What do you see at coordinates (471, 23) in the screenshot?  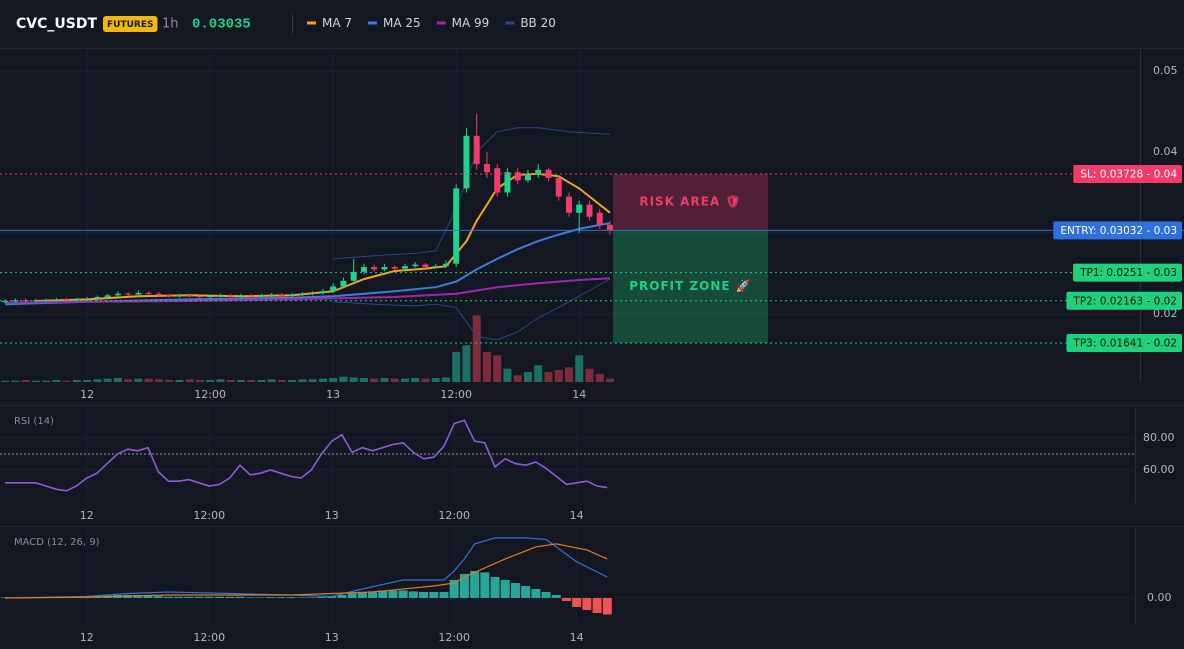 I see `legend-label: MA 99` at bounding box center [471, 23].